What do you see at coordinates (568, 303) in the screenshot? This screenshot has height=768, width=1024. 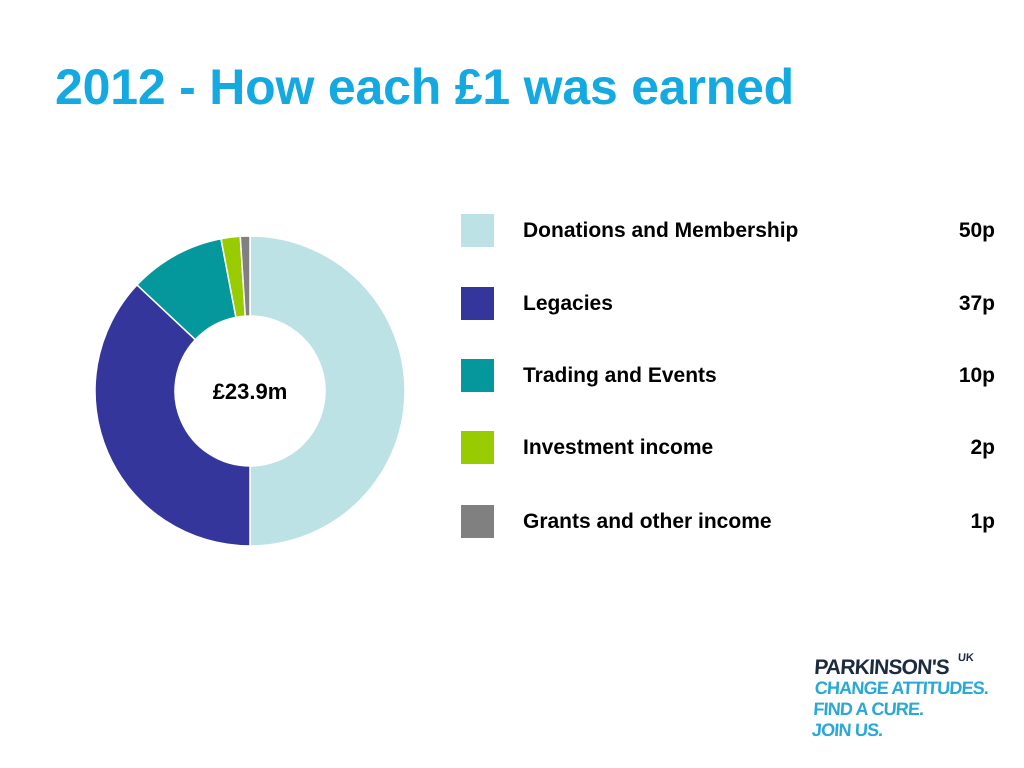 I see `legend-label: Legacies` at bounding box center [568, 303].